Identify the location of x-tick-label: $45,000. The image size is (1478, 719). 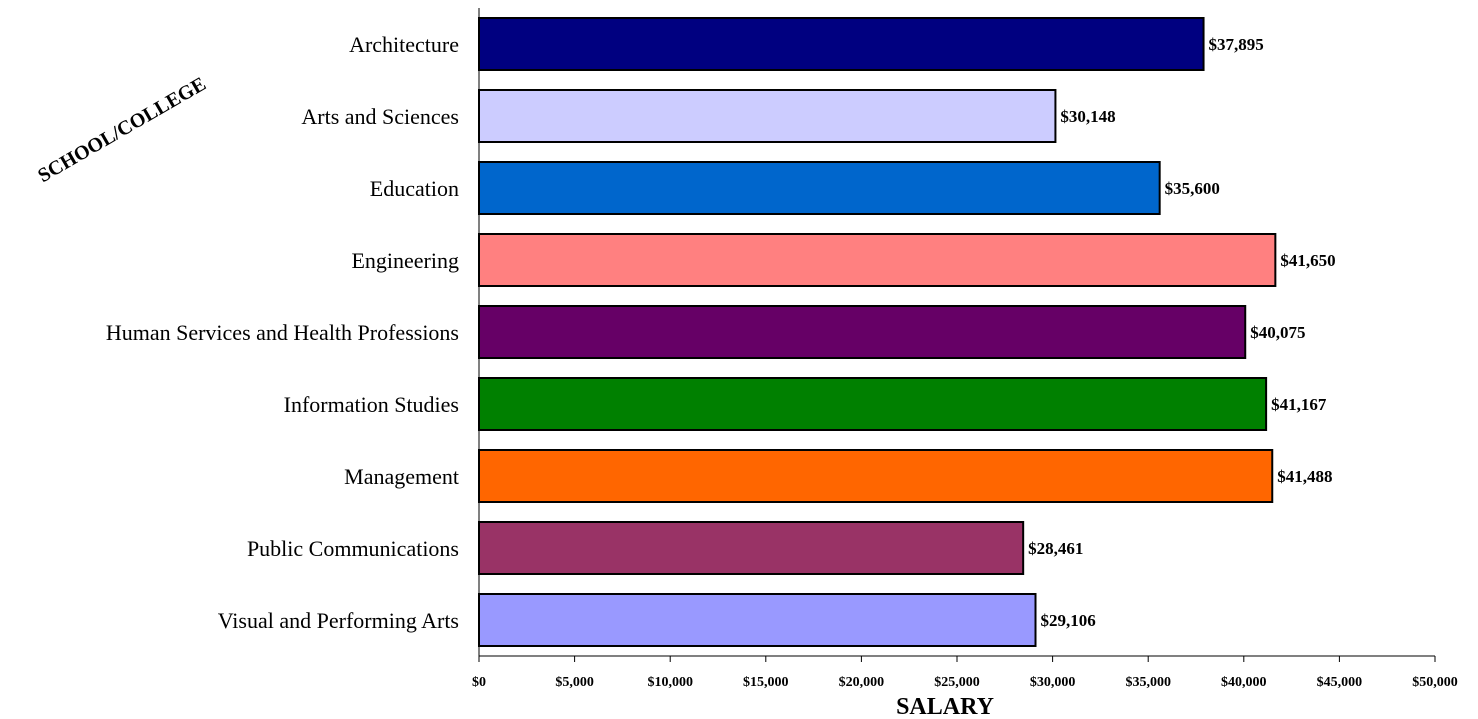
(1340, 682).